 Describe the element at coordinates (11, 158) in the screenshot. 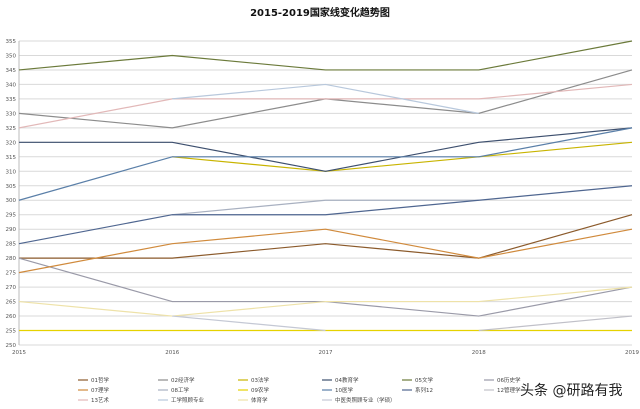

I see `y-tick-label: 315` at that location.